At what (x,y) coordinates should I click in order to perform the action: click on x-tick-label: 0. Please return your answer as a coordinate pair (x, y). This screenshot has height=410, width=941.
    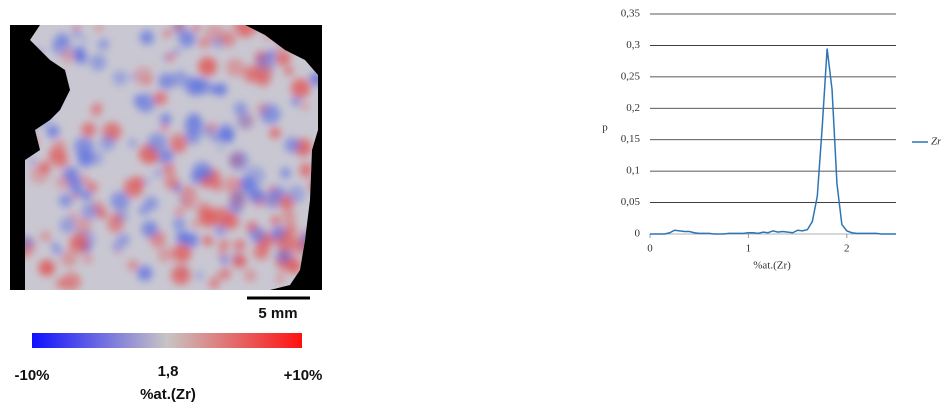
    Looking at the image, I should click on (650, 249).